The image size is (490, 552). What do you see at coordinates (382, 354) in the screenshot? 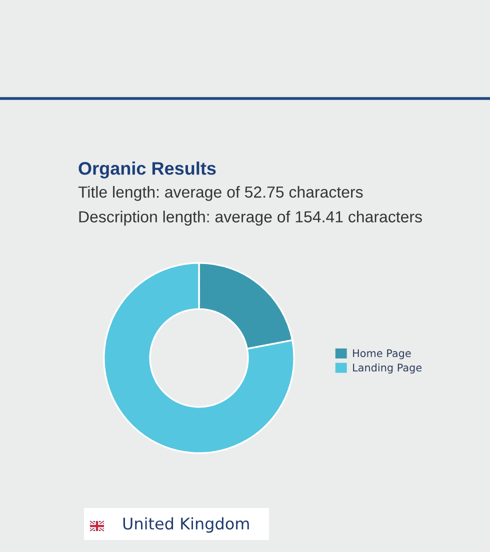
I see `legend-label: Home Page` at bounding box center [382, 354].